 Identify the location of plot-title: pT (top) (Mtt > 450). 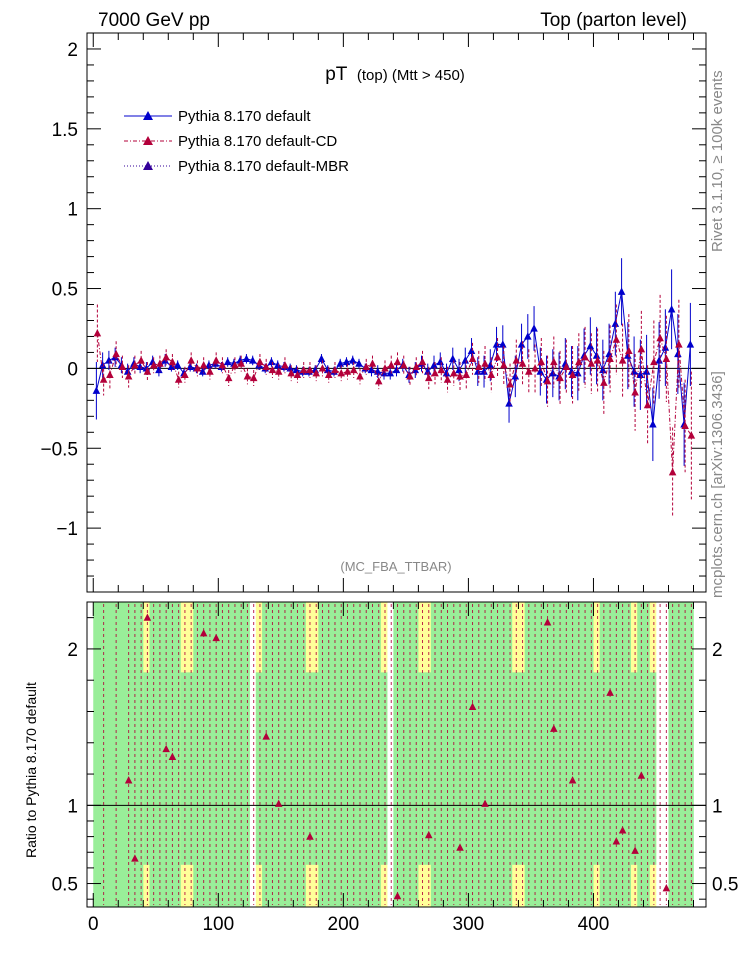
(395, 74).